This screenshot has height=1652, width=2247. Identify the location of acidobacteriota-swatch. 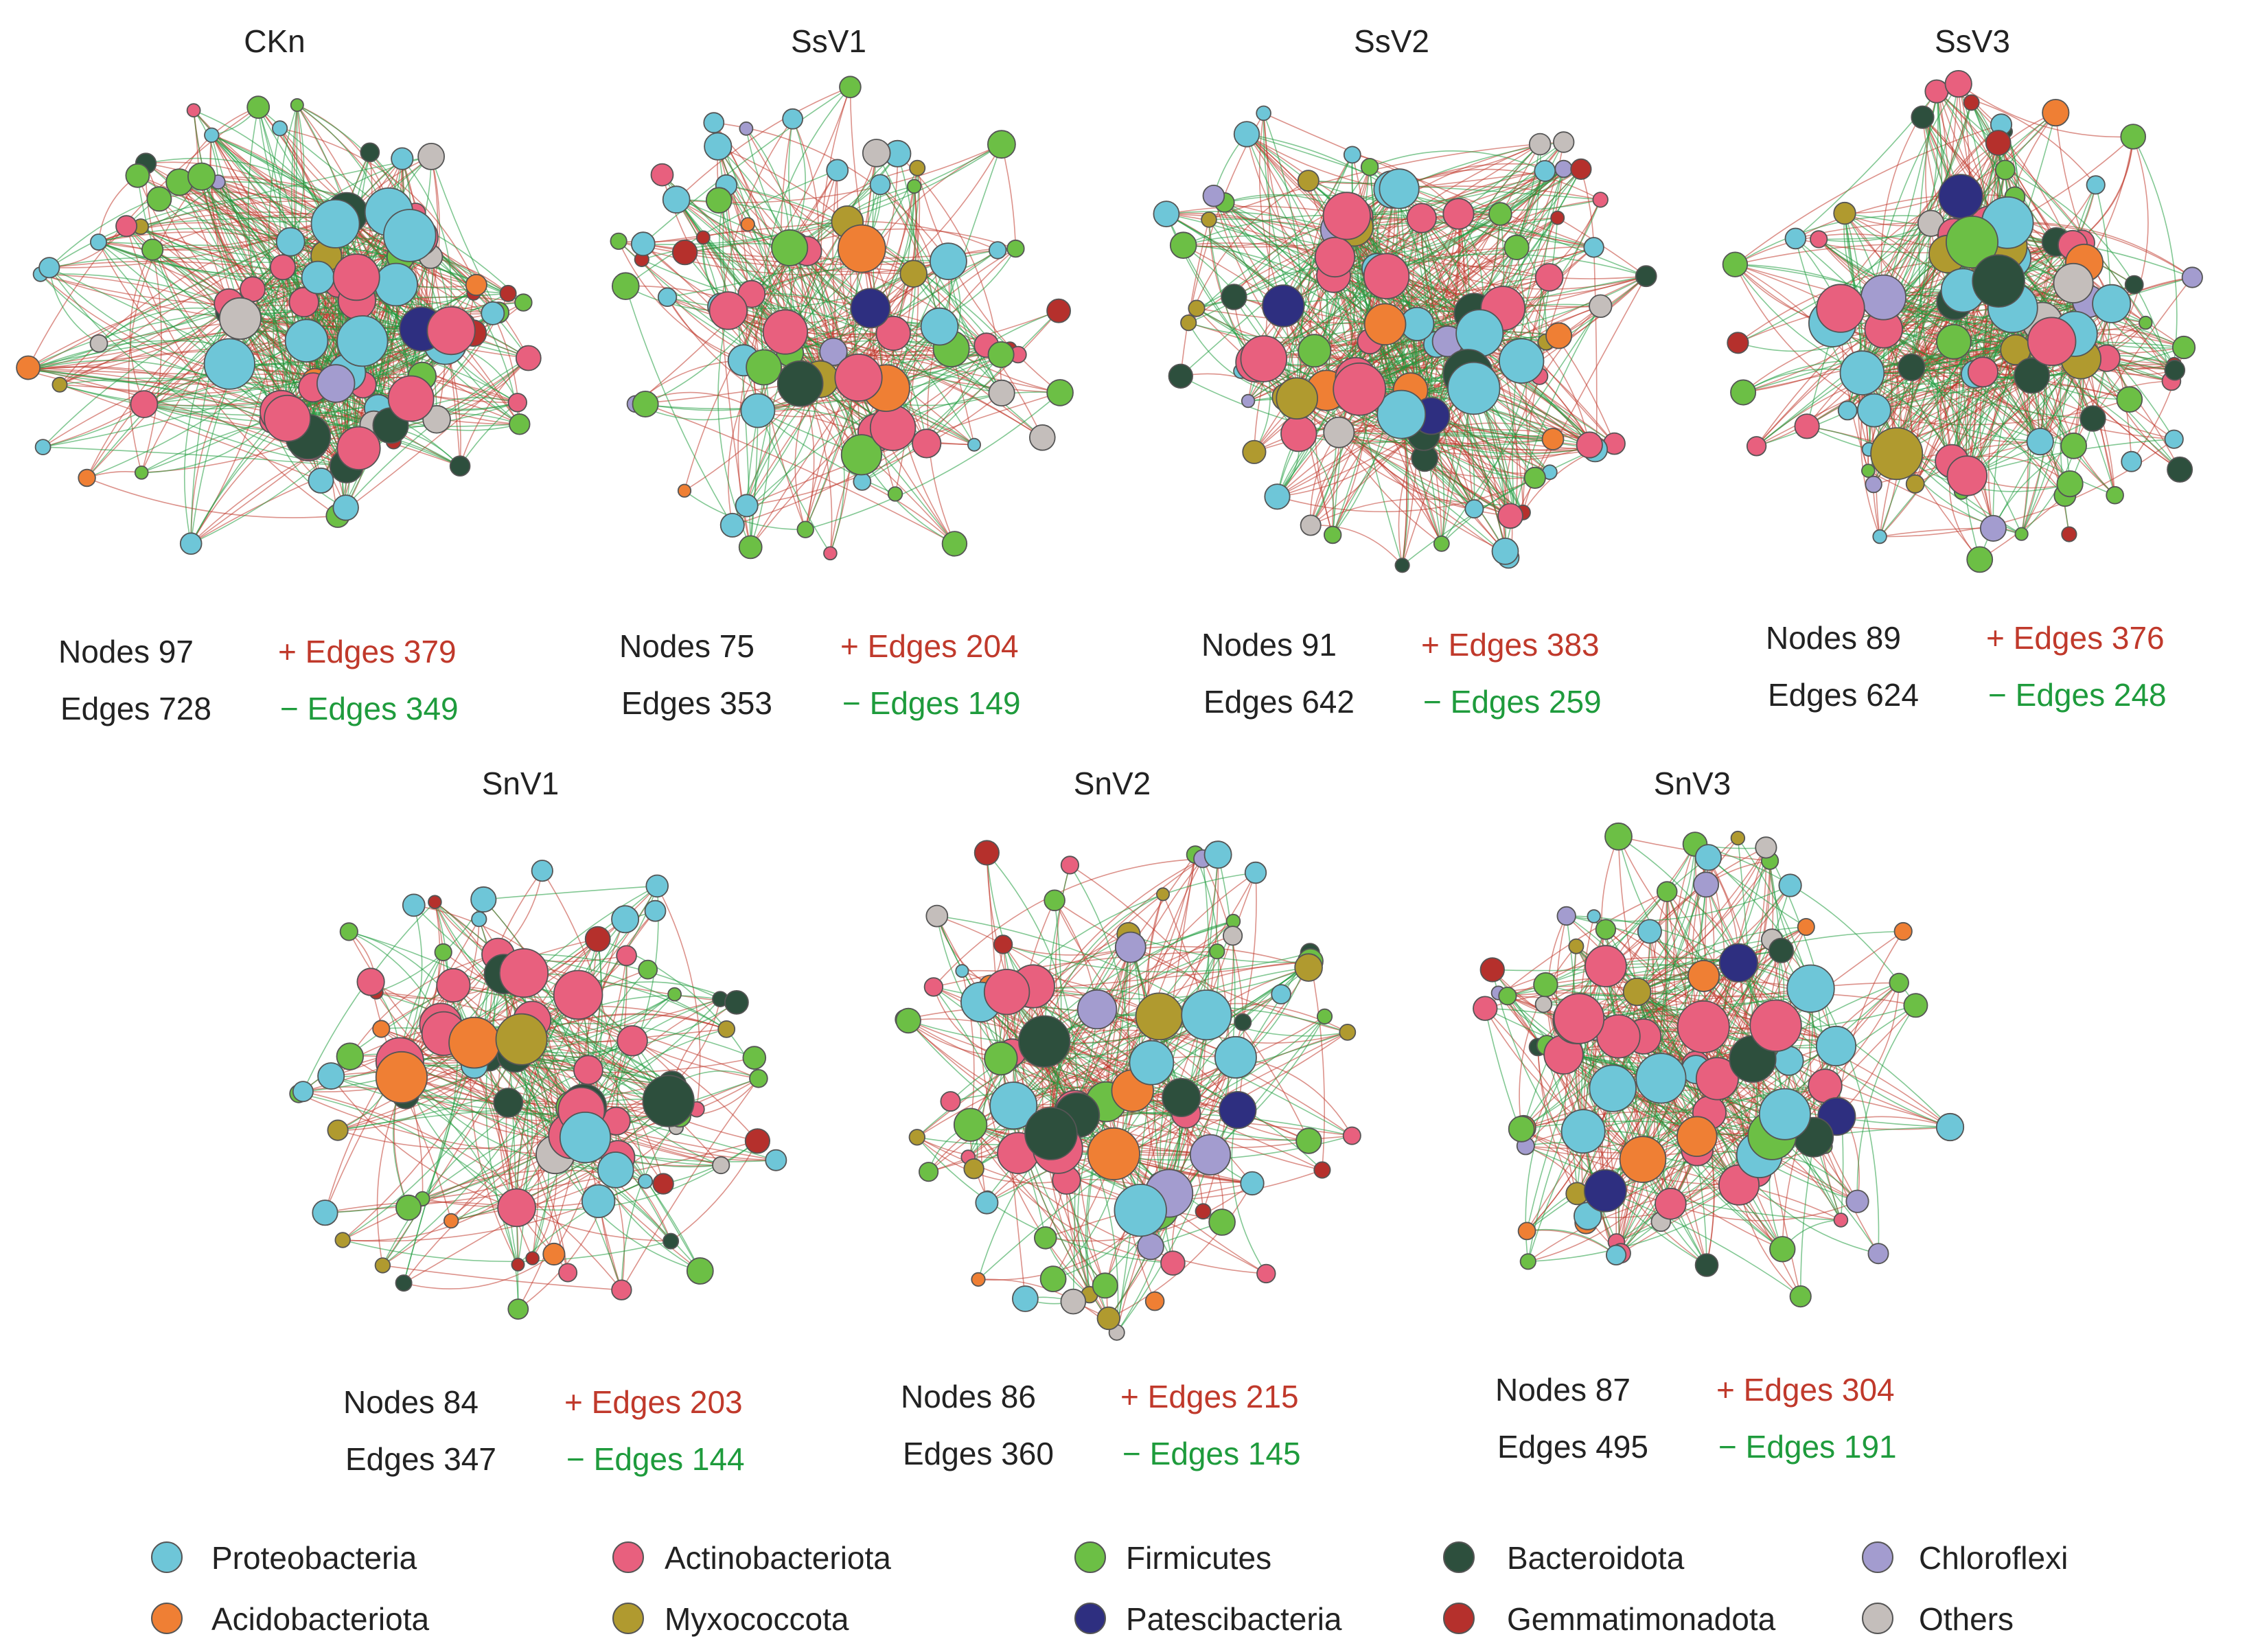
(167, 1618).